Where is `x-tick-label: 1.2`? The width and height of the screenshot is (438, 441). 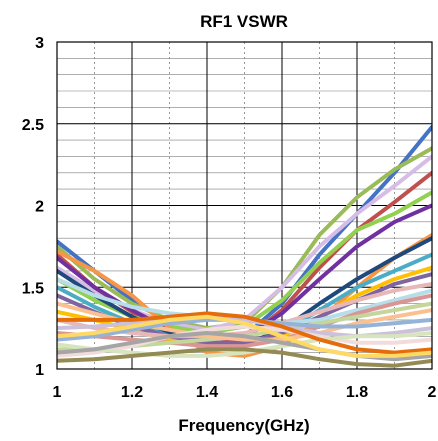 x-tick-label: 1.2 is located at coordinates (132, 392).